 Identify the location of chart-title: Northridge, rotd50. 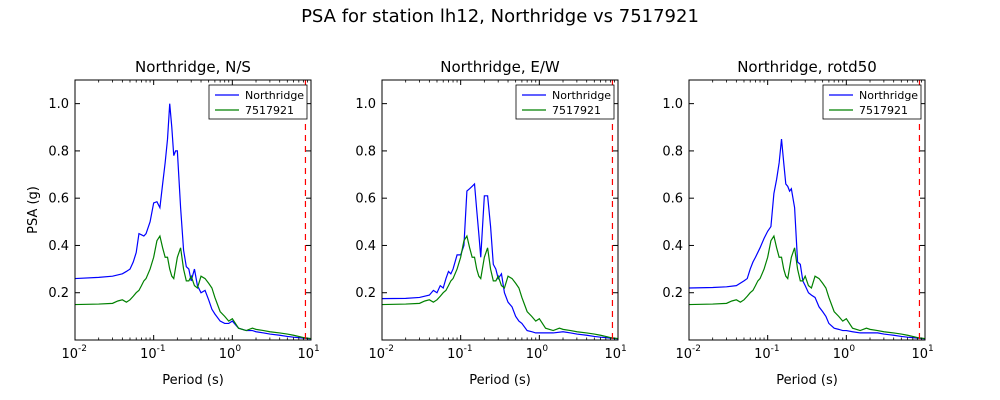
(807, 67).